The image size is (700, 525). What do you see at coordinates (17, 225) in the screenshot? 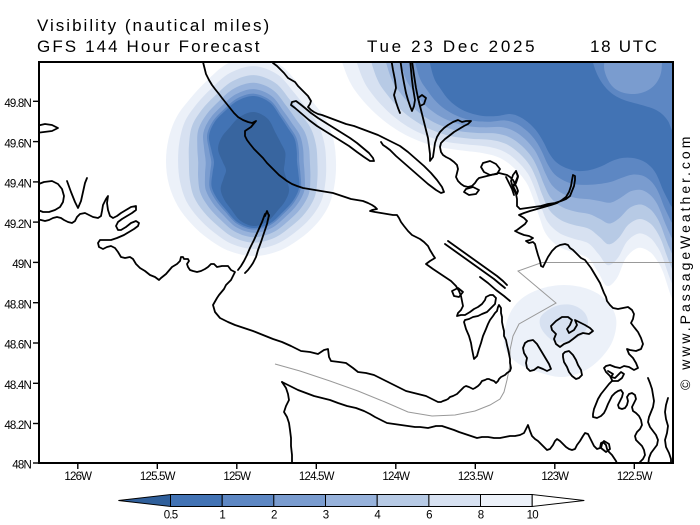
I see `svg-text: 49.2N` at bounding box center [17, 225].